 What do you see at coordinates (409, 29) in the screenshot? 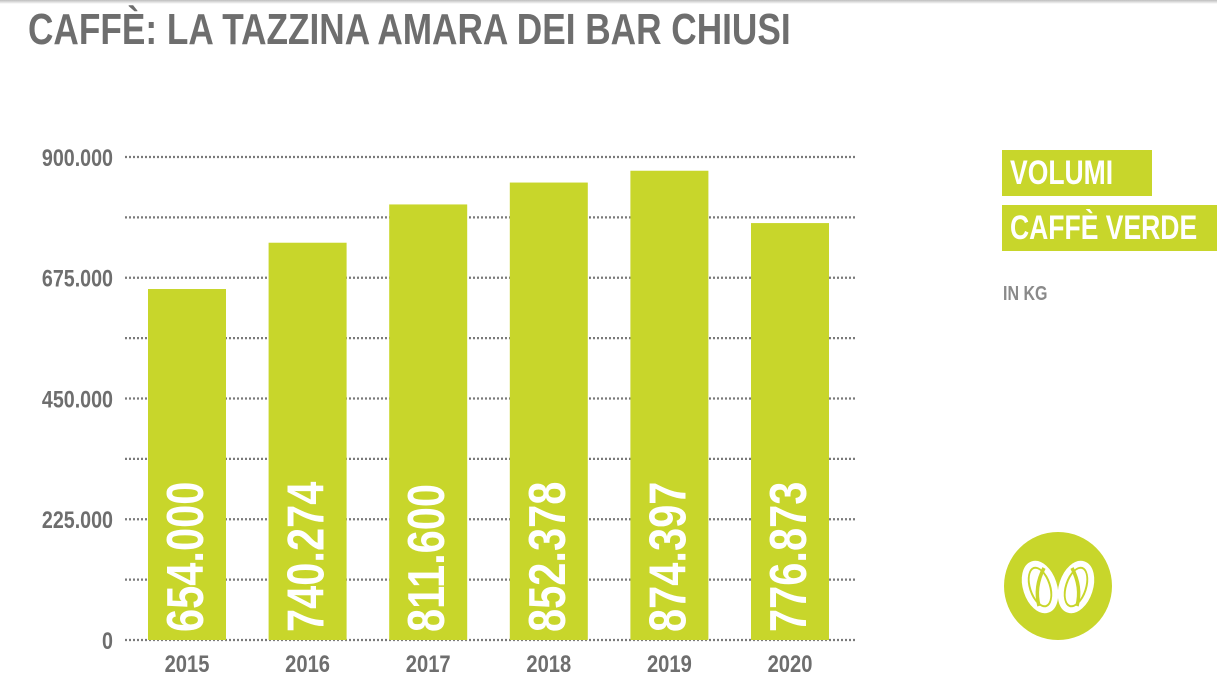
I see `chart-title: CAFFÈ: LA TAZZINA AMARA DEI BAR CHIUSI` at bounding box center [409, 29].